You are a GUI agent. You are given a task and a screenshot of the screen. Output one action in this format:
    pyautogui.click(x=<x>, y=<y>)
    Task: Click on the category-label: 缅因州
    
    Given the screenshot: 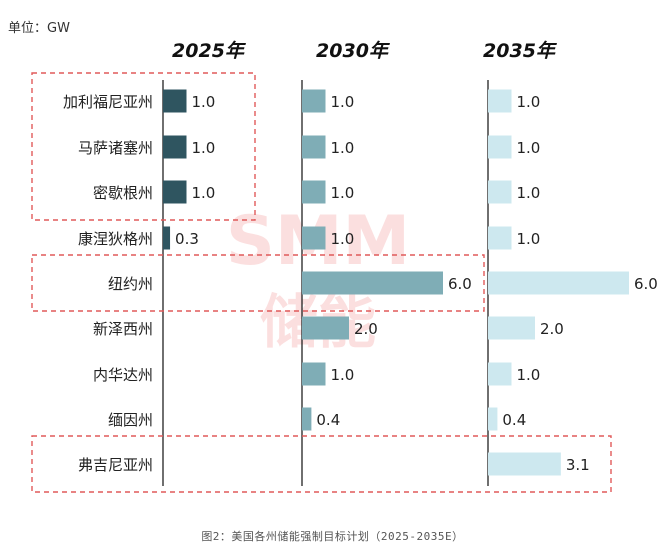 What is the action you would take?
    pyautogui.click(x=130, y=420)
    